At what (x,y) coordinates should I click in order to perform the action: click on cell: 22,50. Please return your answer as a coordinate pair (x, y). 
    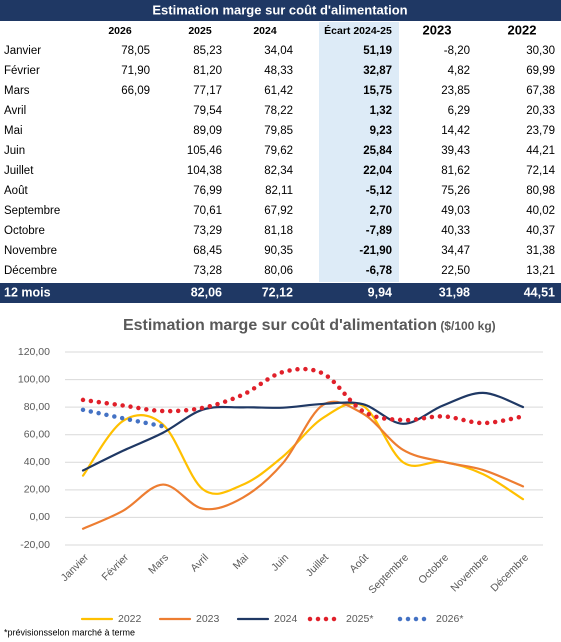
    Looking at the image, I should click on (455, 271).